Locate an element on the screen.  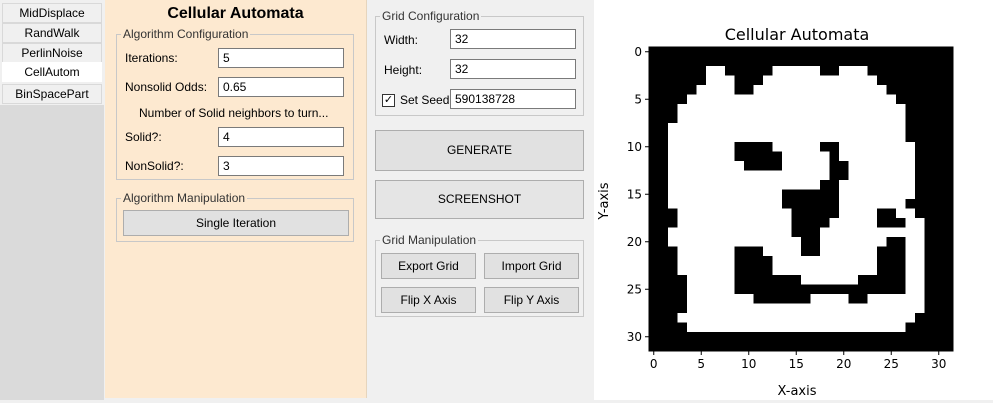
nonsolid-label: NonSolid?: is located at coordinates (154, 166).